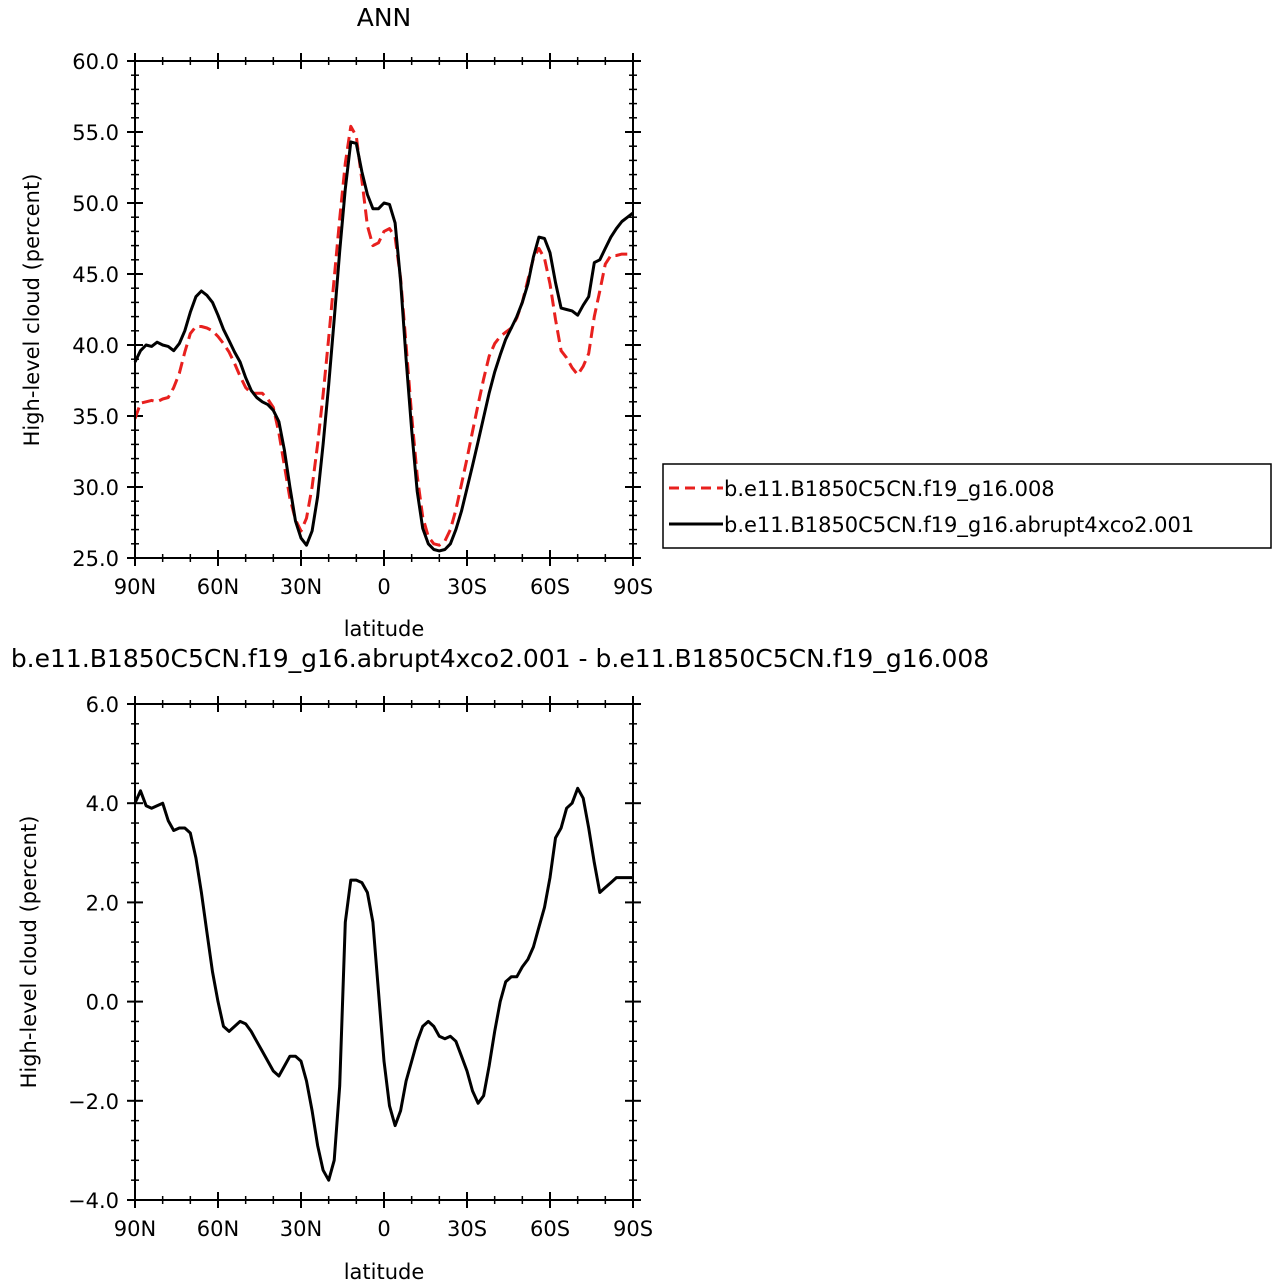 The image size is (1277, 1286). I want to click on y-tick-label: 30.0, so click(95, 488).